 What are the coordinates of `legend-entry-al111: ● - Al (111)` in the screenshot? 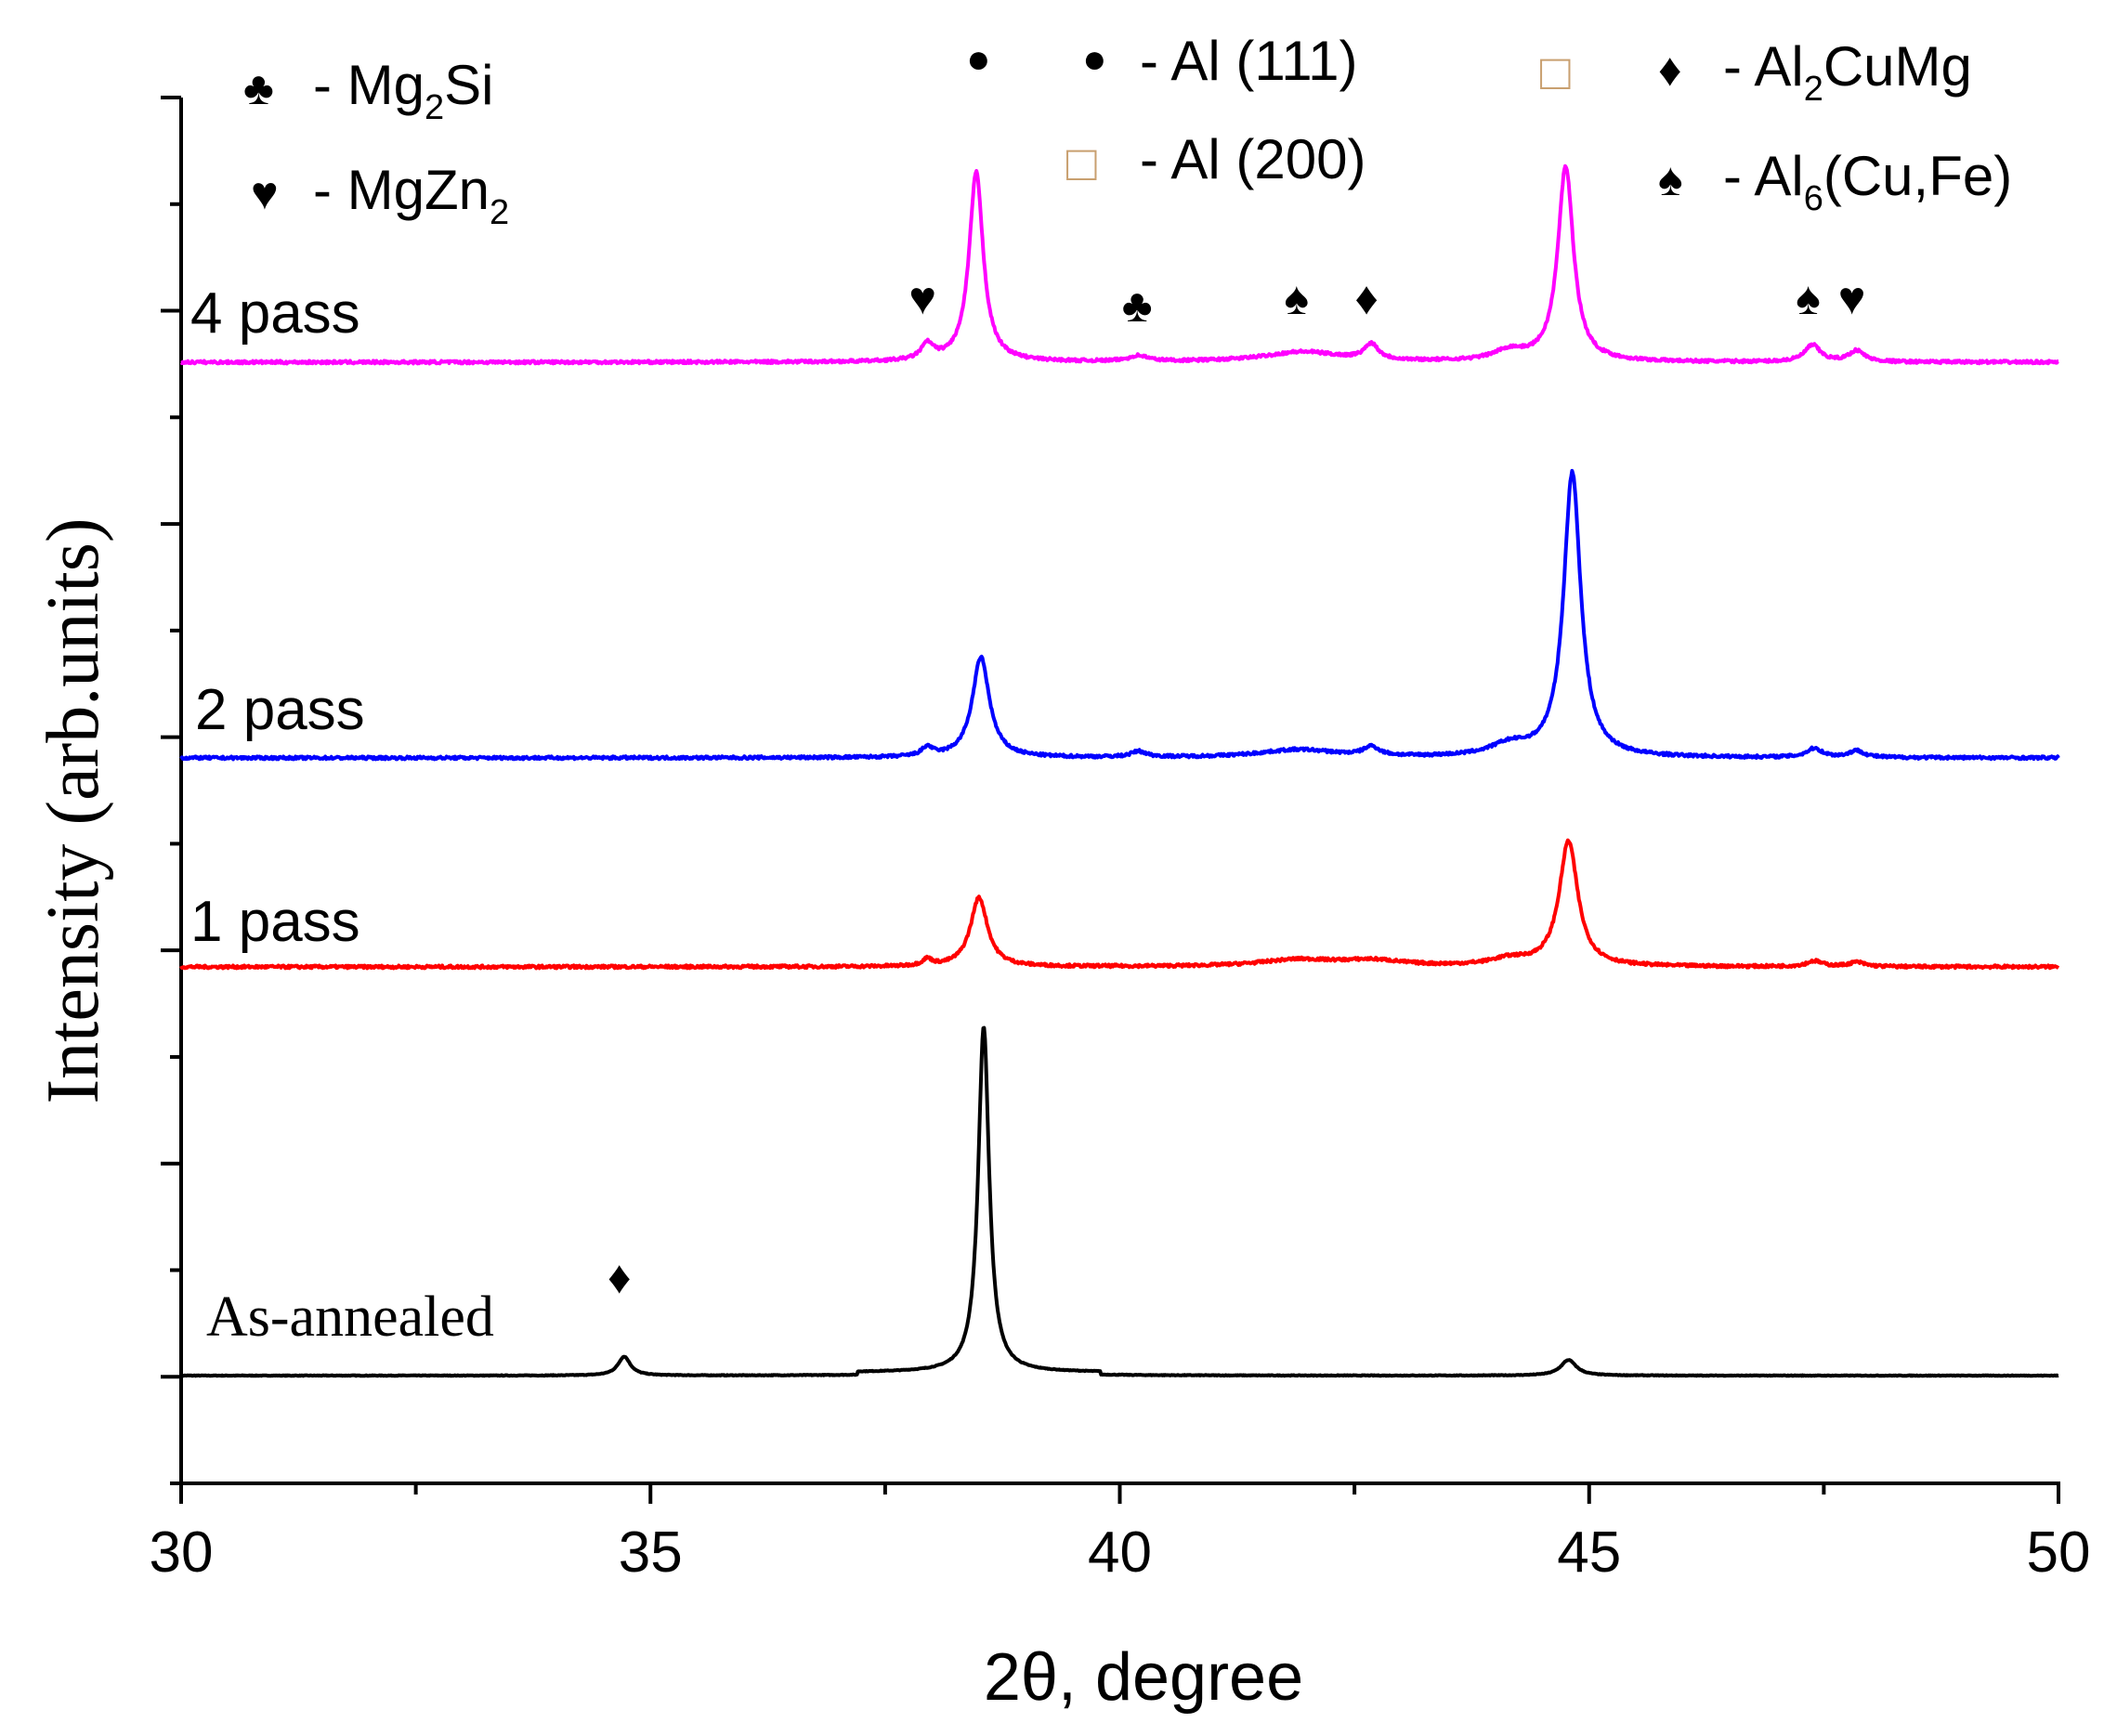 It's located at (1220, 61).